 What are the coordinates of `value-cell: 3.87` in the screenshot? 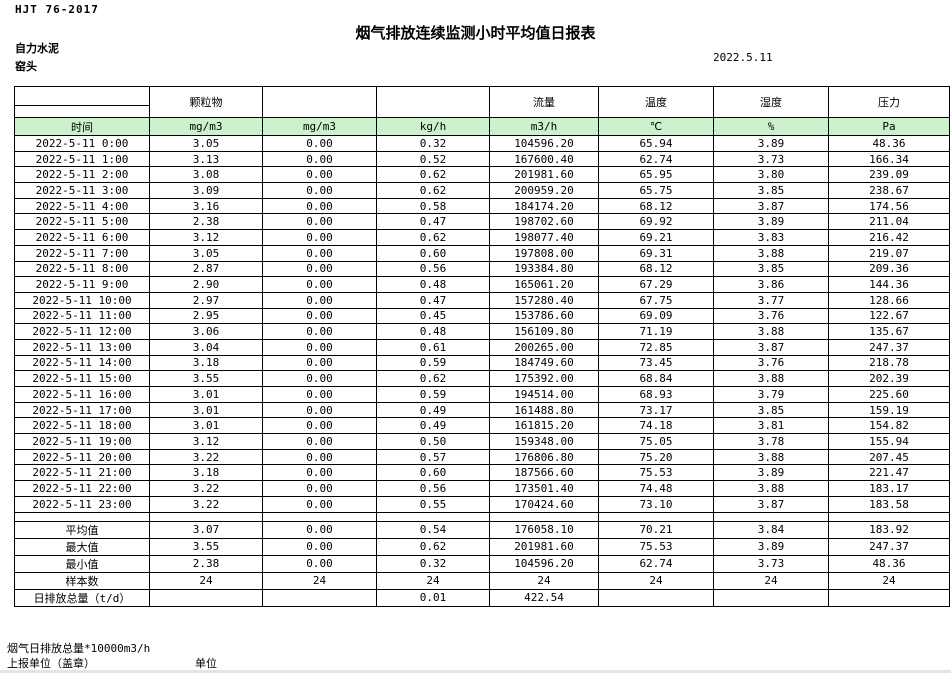 It's located at (771, 347).